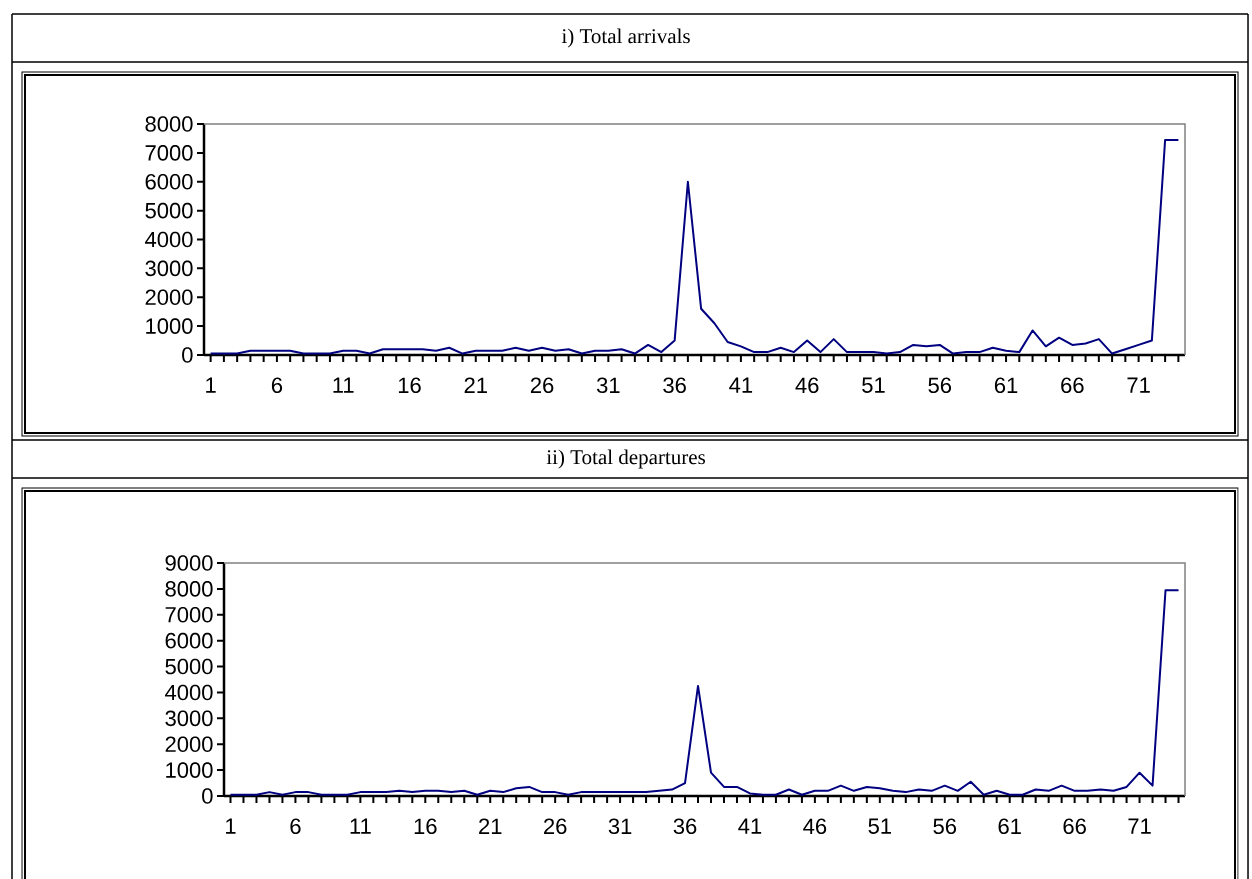  I want to click on y-tick-label: 9000, so click(189, 563).